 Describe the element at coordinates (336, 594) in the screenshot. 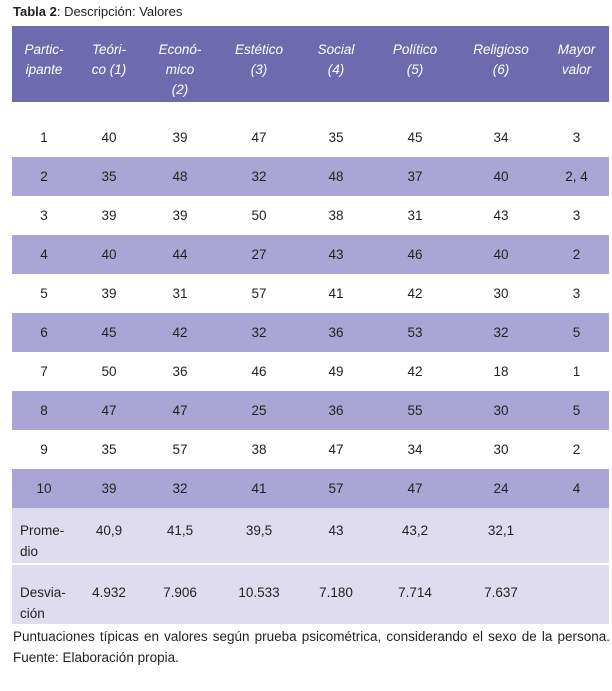

I see `summary-cell: 7.180` at that location.